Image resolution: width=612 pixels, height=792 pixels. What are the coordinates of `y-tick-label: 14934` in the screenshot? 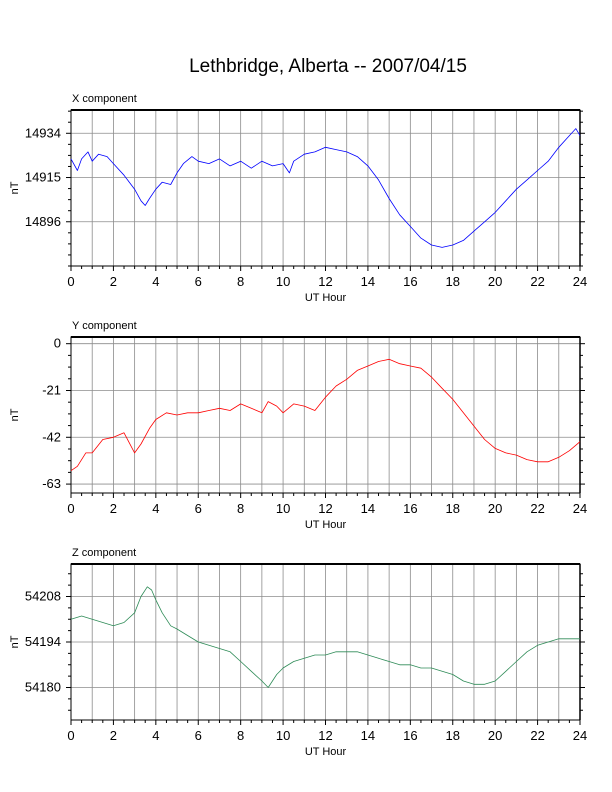 It's located at (43, 132).